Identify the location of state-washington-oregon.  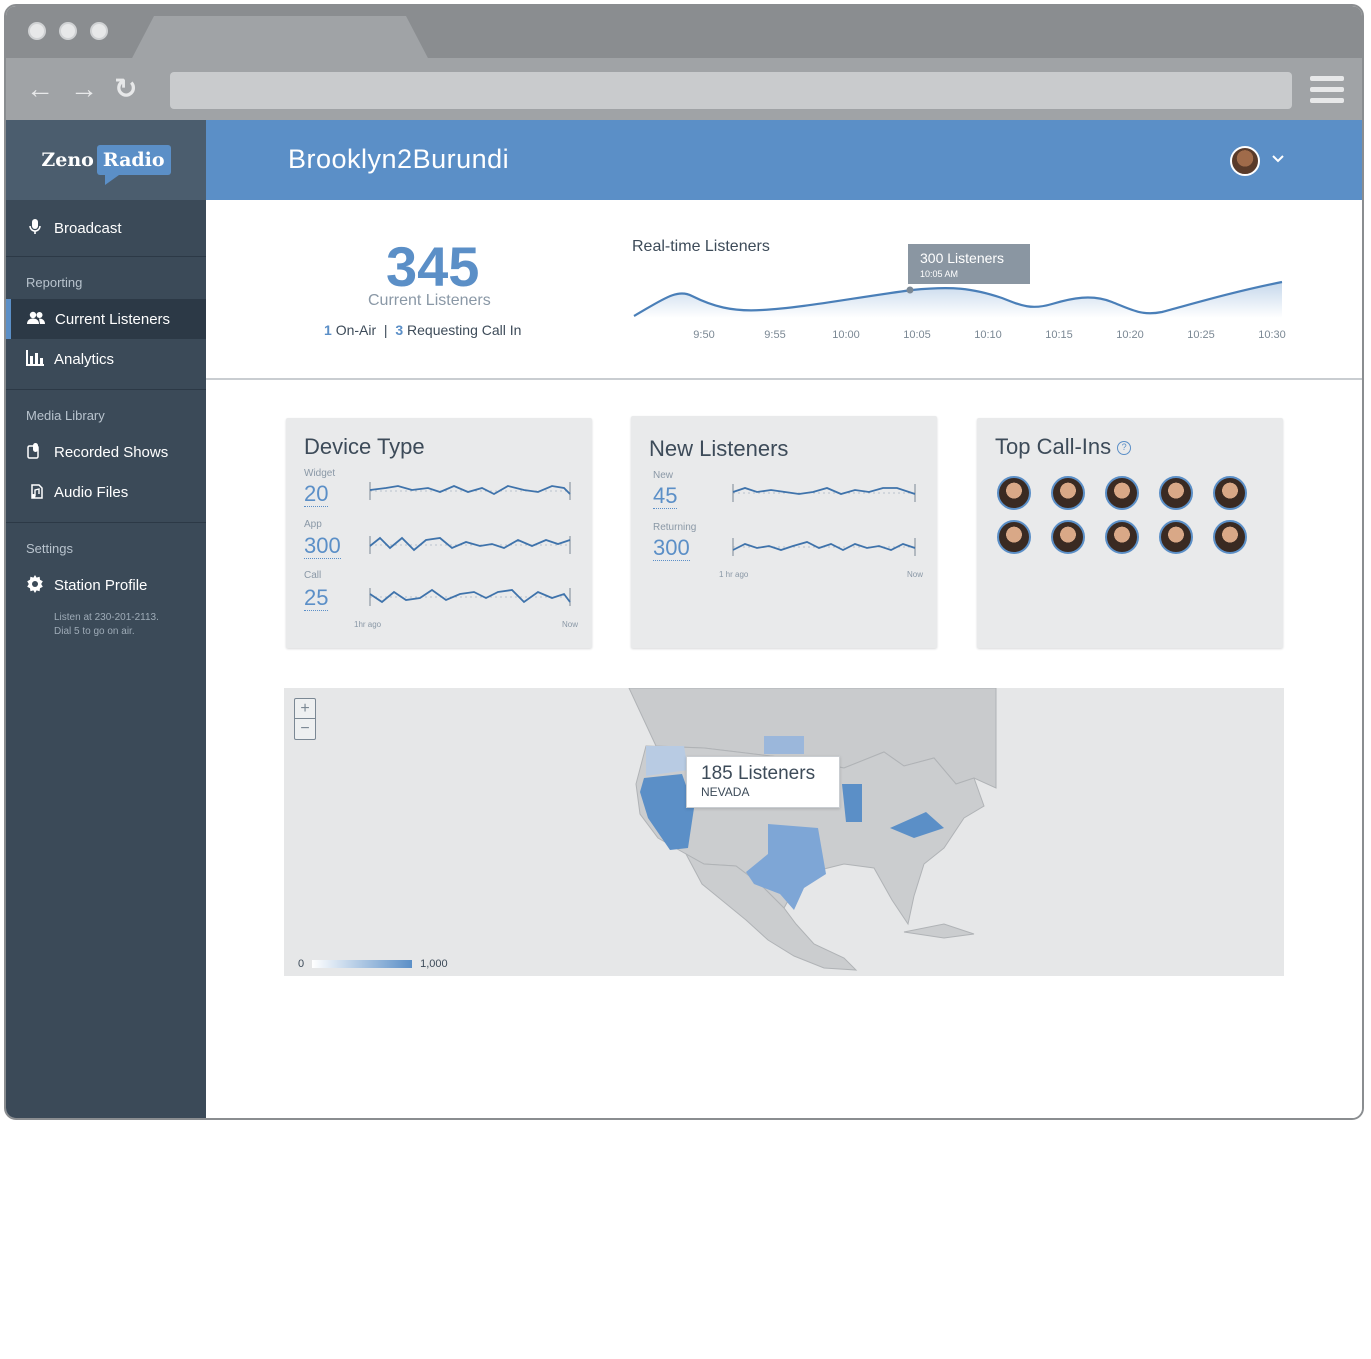
(667, 761).